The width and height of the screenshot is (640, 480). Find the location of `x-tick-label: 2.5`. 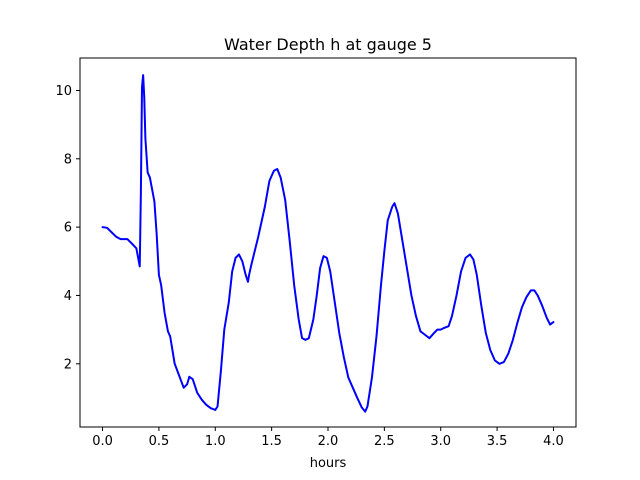

x-tick-label: 2.5 is located at coordinates (384, 441).